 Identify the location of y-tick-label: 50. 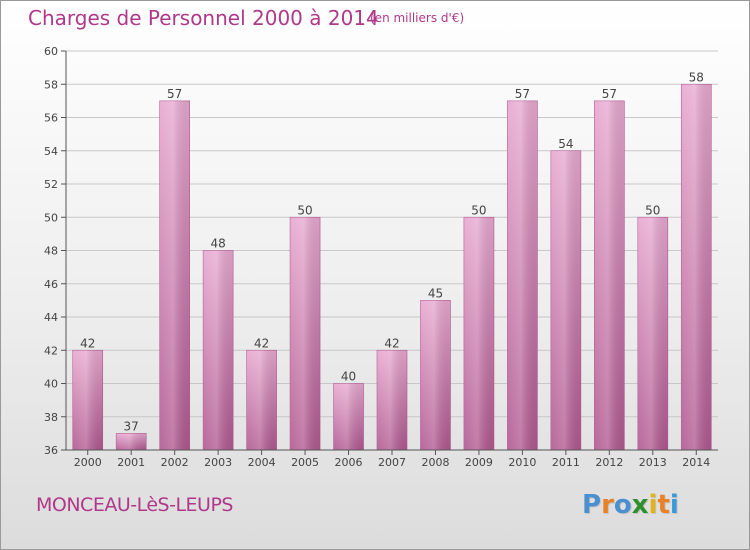
(51, 217).